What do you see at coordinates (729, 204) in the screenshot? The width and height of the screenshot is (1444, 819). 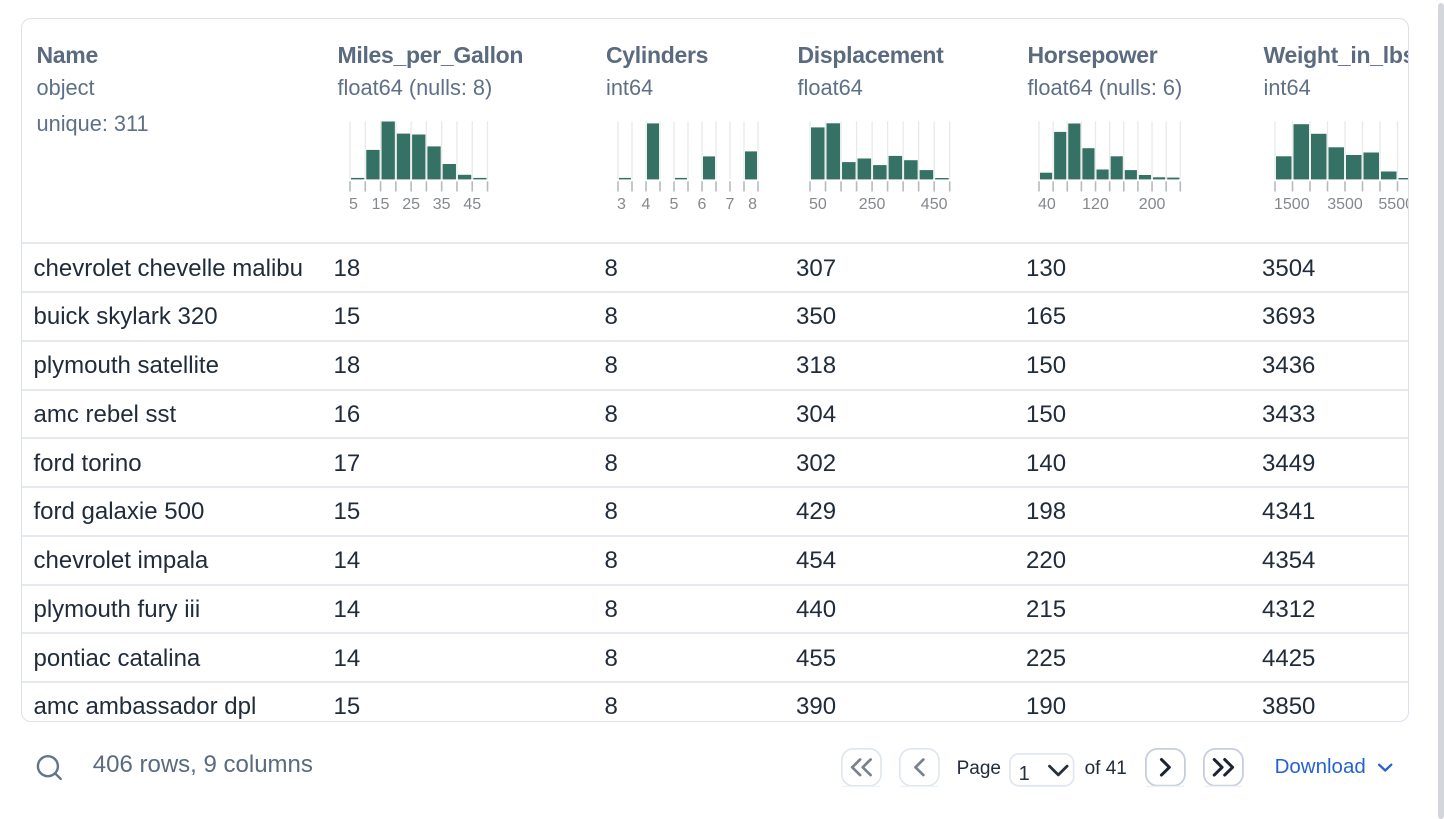 I see `svg-text: 7` at bounding box center [729, 204].